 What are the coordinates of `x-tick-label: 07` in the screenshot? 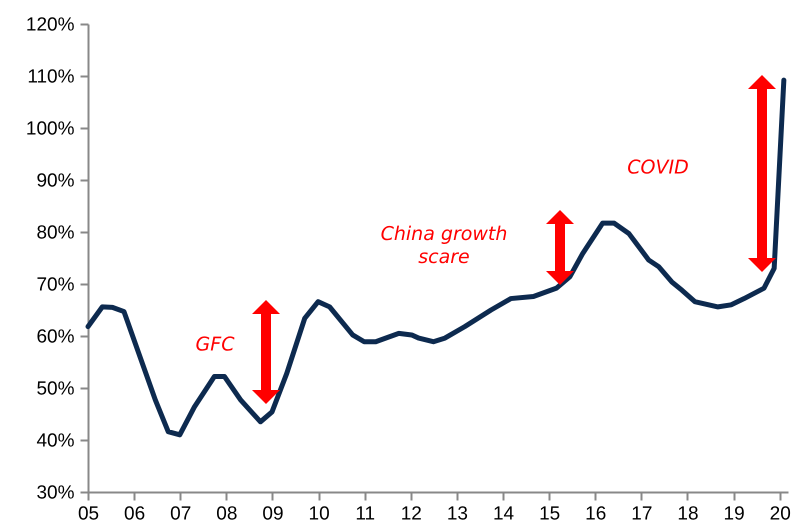 It's located at (181, 514).